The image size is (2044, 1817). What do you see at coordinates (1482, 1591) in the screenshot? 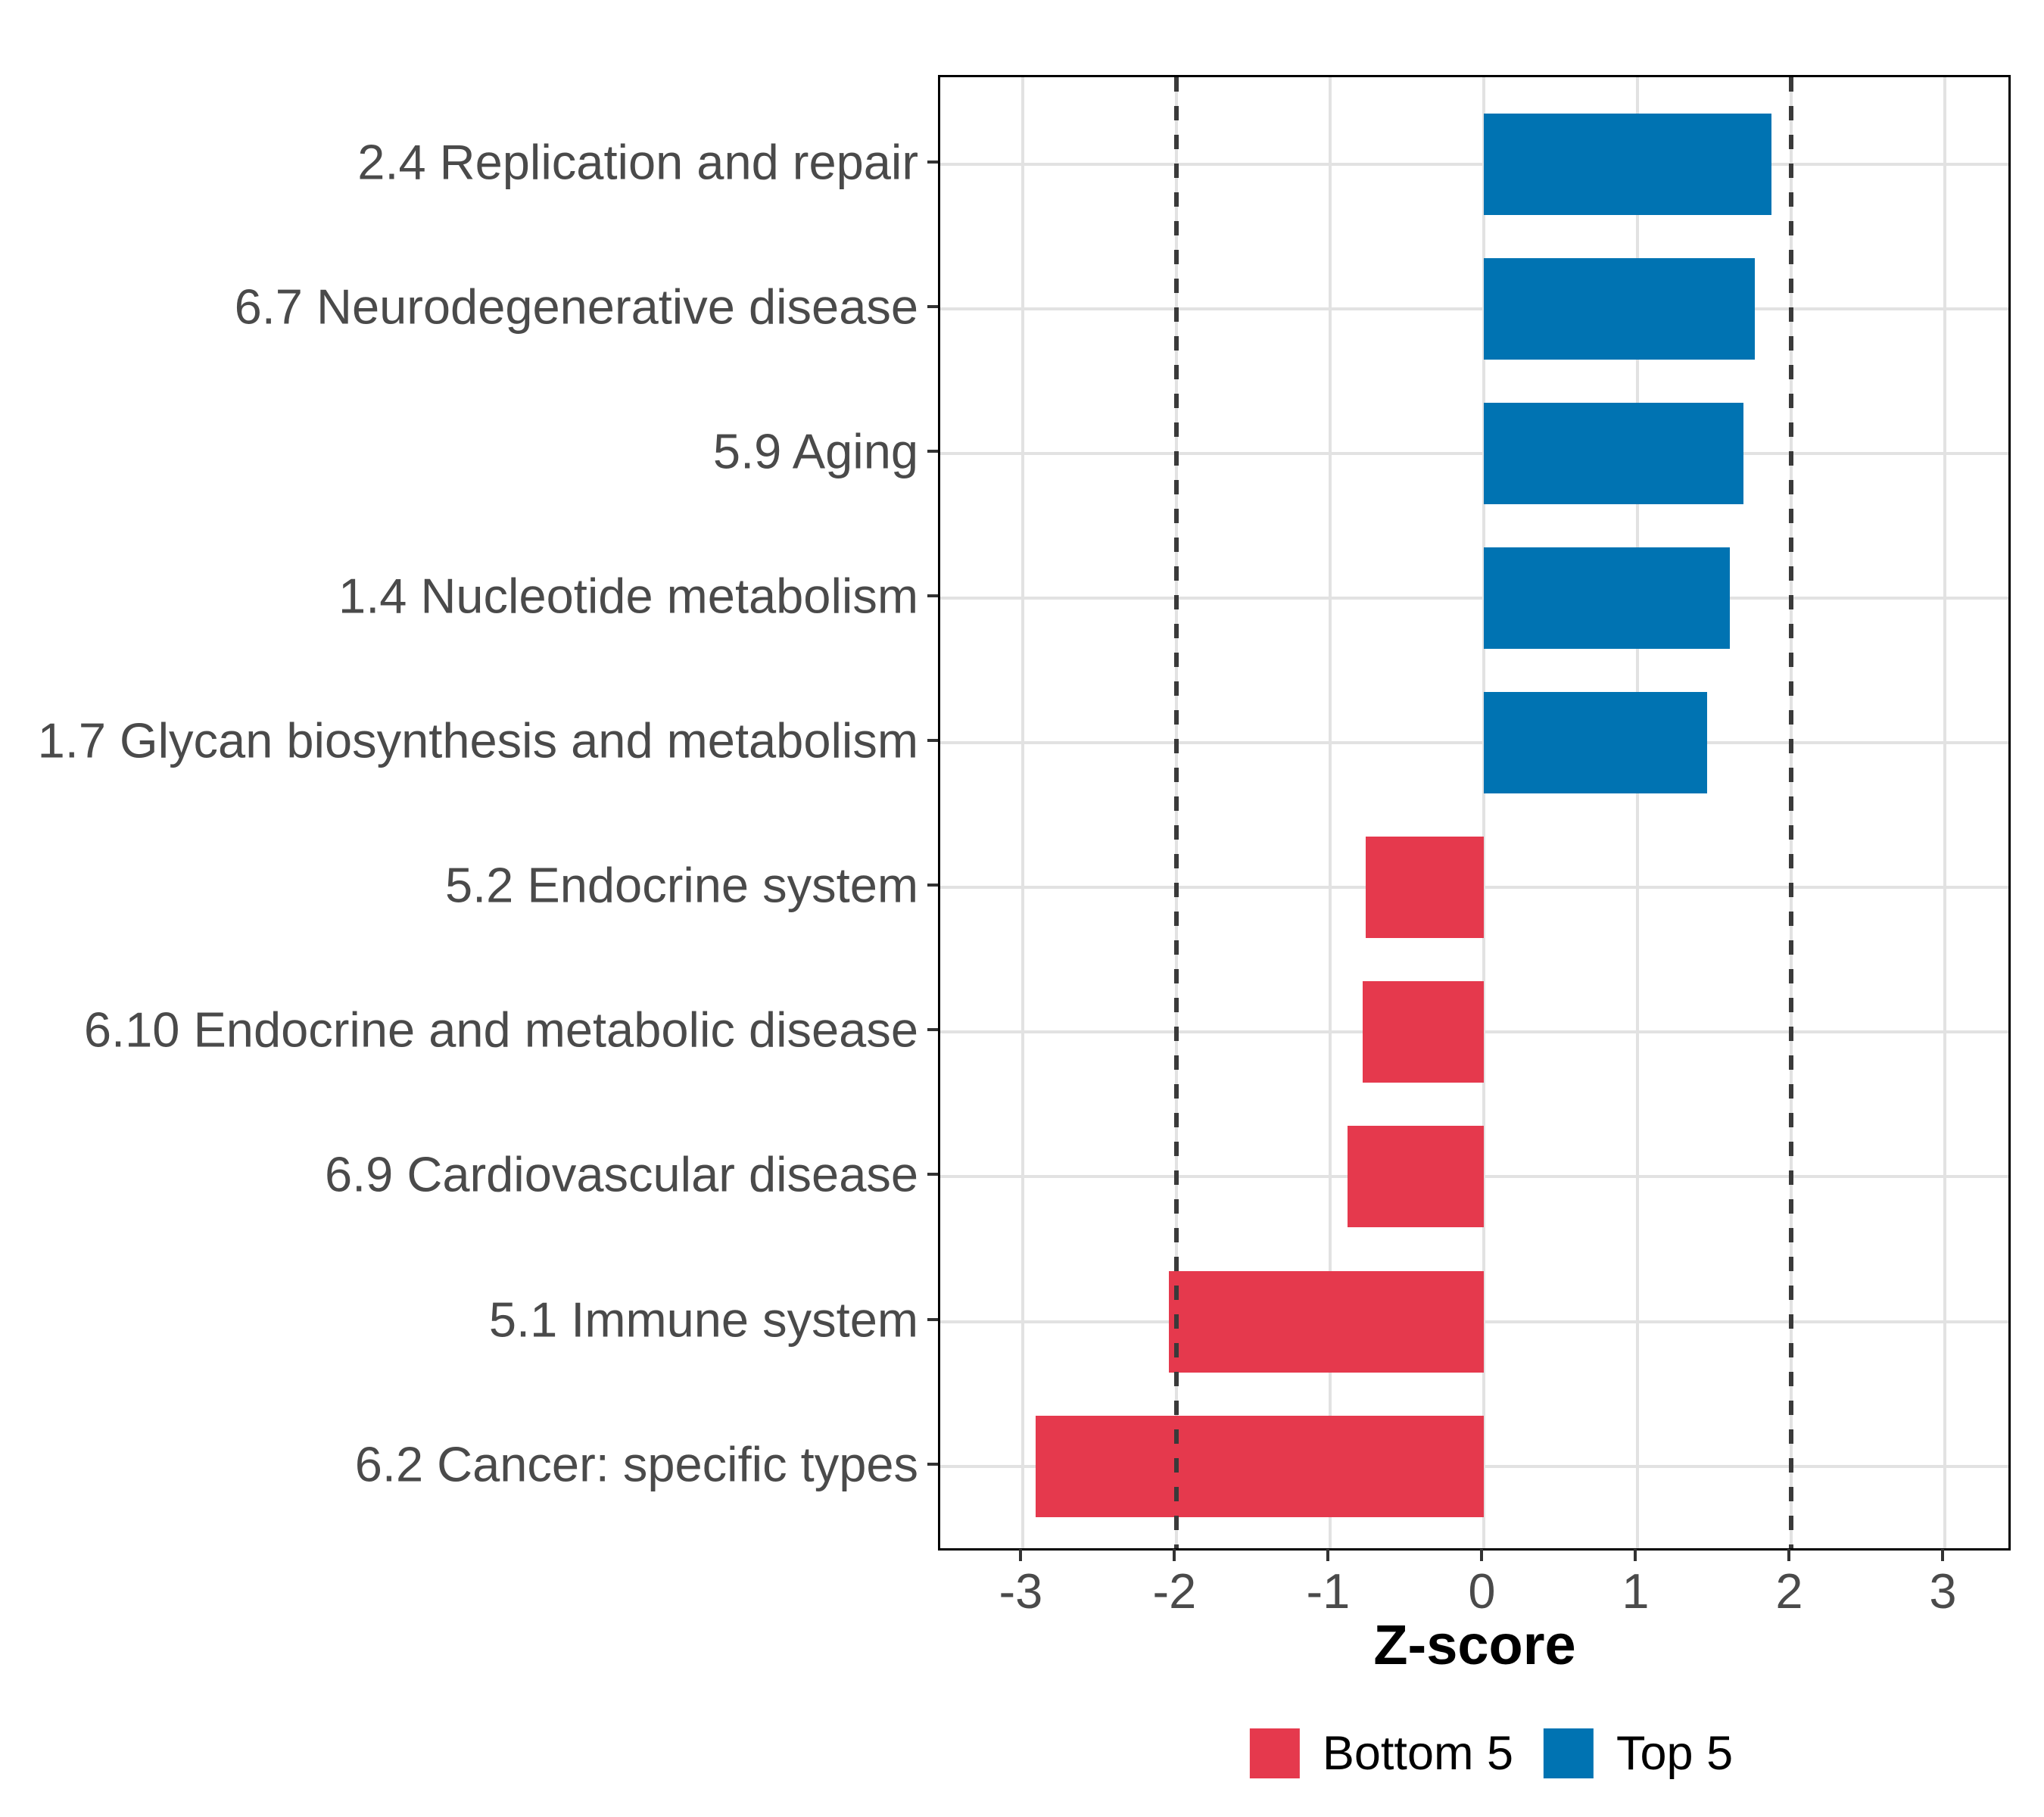
I see `x-tick-label: 0` at bounding box center [1482, 1591].